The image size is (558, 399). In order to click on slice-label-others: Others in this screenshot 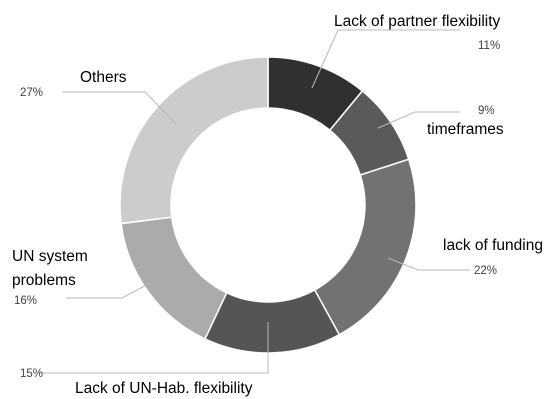, I will do `click(103, 77)`.